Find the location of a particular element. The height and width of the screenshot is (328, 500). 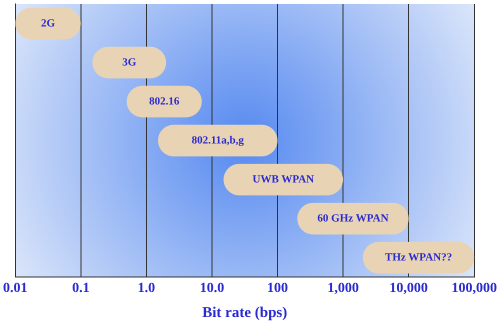

x-tick-label: 0.1 is located at coordinates (81, 288).